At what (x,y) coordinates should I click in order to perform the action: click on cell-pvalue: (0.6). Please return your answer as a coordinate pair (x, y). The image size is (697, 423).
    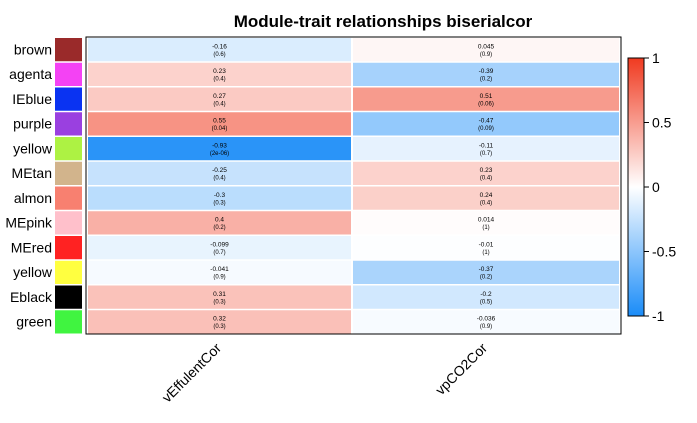
    Looking at the image, I should click on (219, 55).